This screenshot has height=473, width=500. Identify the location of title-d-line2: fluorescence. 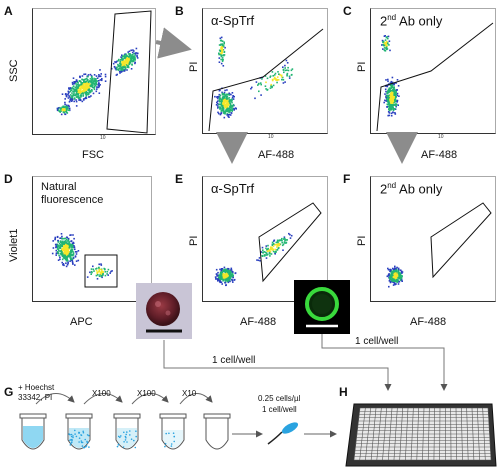
(72, 200).